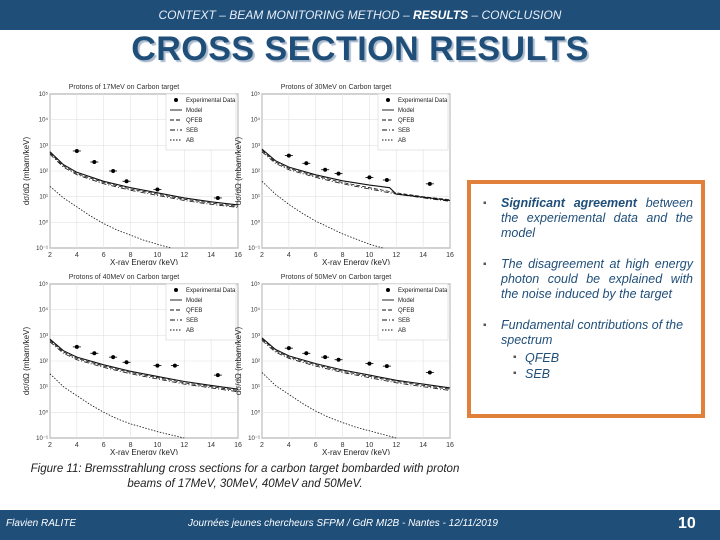 The width and height of the screenshot is (720, 540). Describe the element at coordinates (336, 87) in the screenshot. I see `chart-title: Protons of 30MeV on Carbon target` at that location.